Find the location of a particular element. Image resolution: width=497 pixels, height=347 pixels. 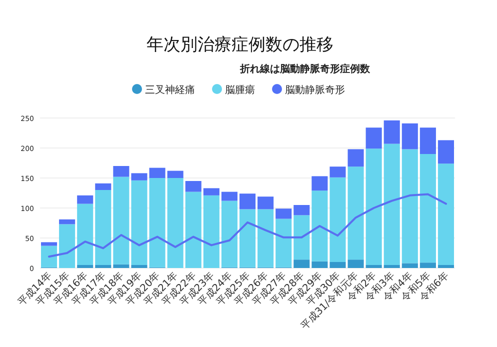

legend-item: 脳腫瘍 is located at coordinates (233, 90).